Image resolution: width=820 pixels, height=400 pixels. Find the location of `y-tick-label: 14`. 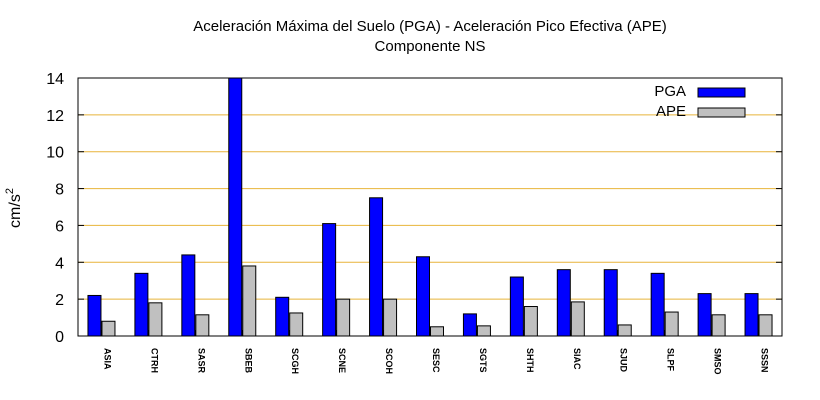

y-tick-label: 14 is located at coordinates (55, 79).